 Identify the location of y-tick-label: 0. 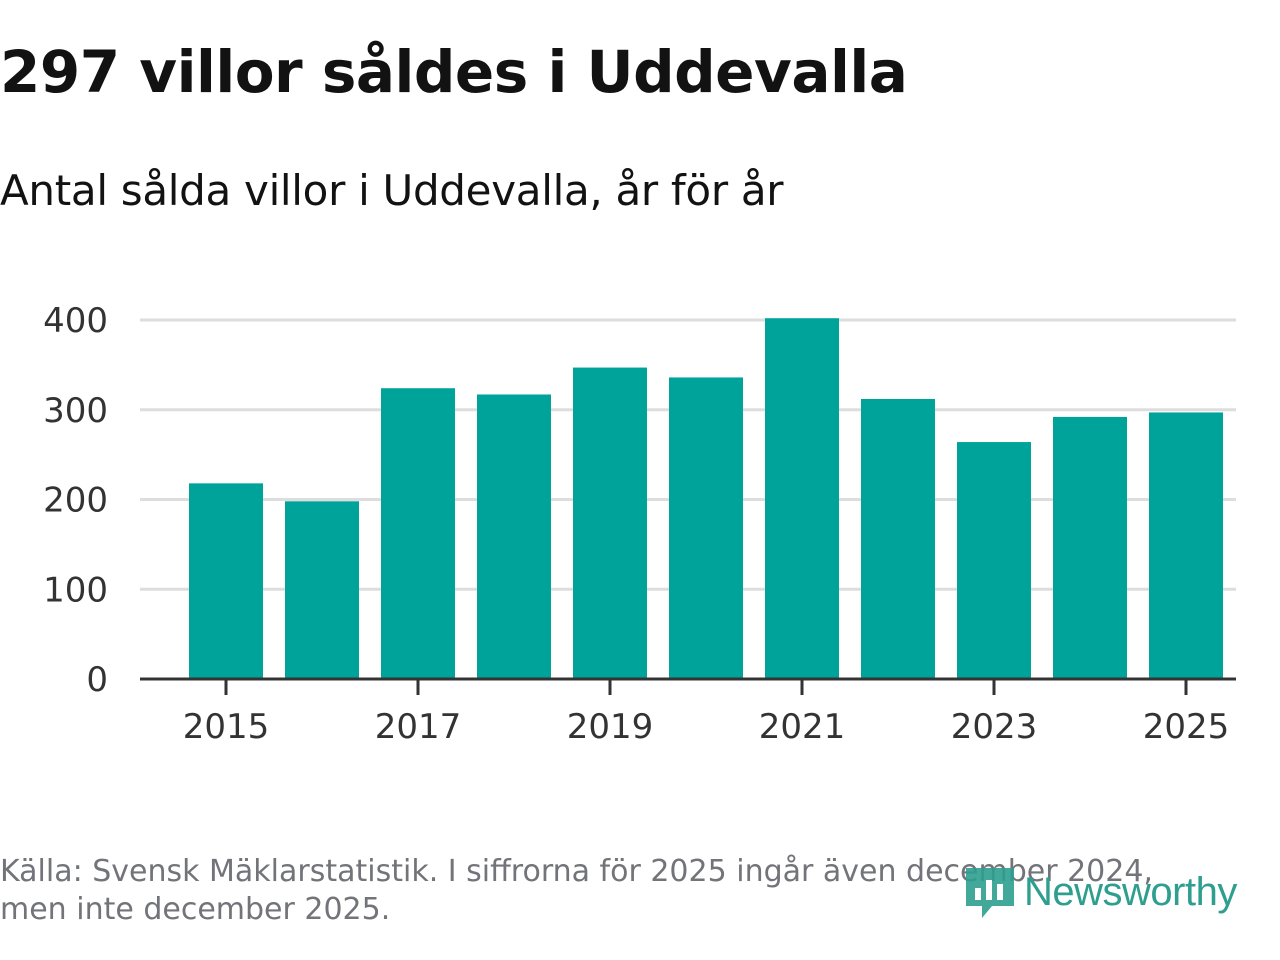
(97, 680).